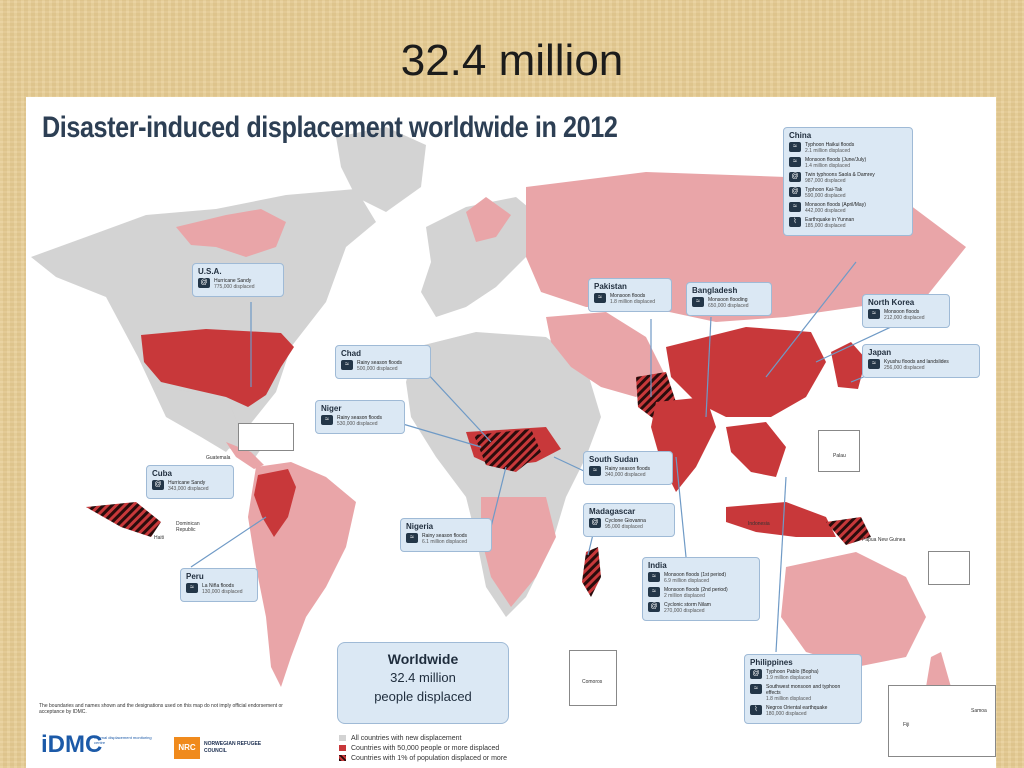 Image resolution: width=1024 pixels, height=768 pixels. Describe the element at coordinates (488, 219) in the screenshot. I see `scandinavia-light` at that location.